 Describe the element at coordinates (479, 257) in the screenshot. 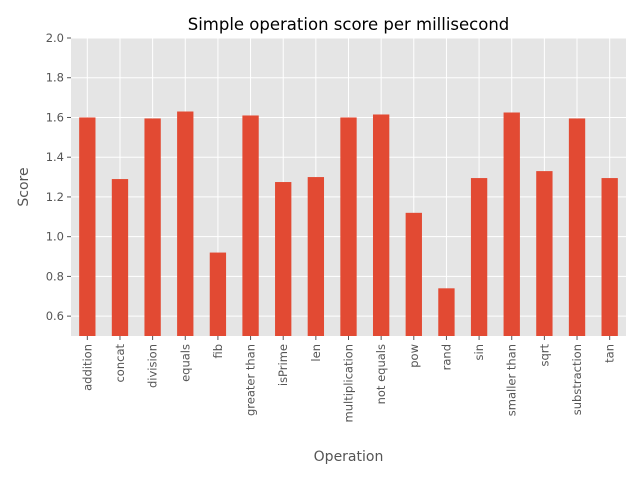

I see `bar-sin` at that location.